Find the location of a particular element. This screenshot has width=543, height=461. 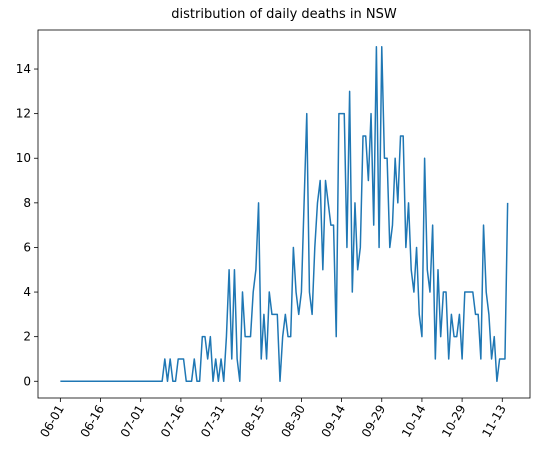

y-tick-label: 6 is located at coordinates (27, 247).